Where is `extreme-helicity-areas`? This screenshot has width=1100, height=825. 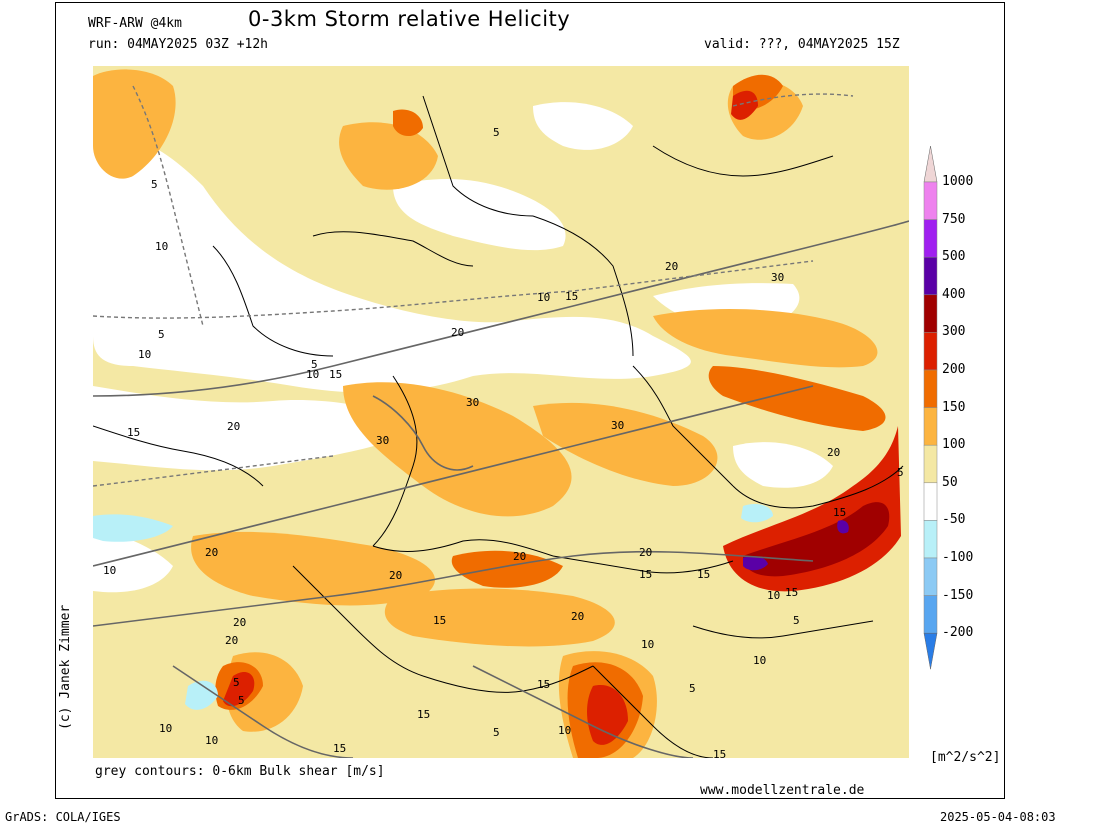
extreme-helicity-areas is located at coordinates (816, 539).